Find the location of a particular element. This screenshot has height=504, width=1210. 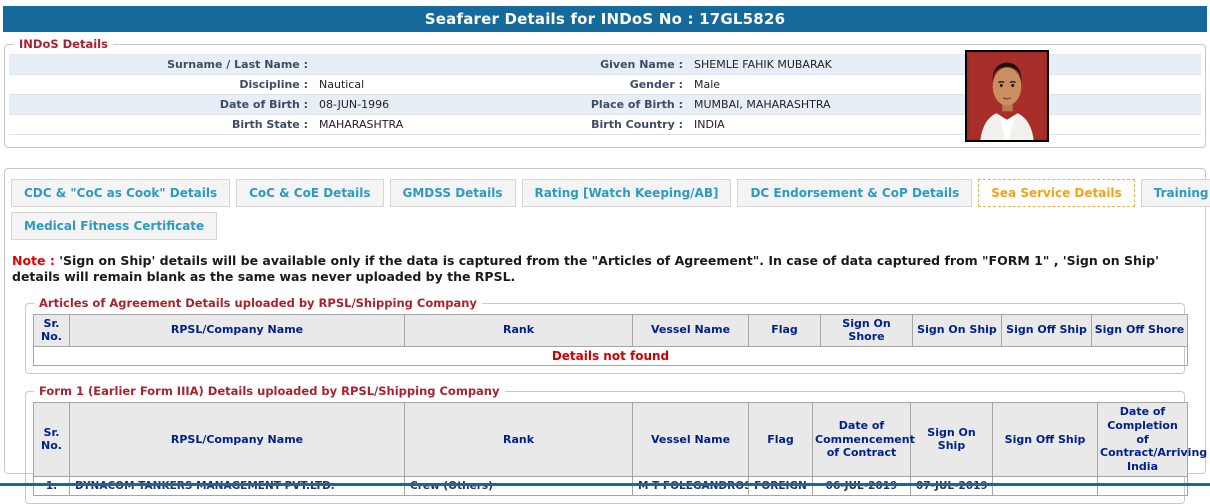

page-title: Seafarer Details for INDoS No : 17GL5826 is located at coordinates (605, 19).